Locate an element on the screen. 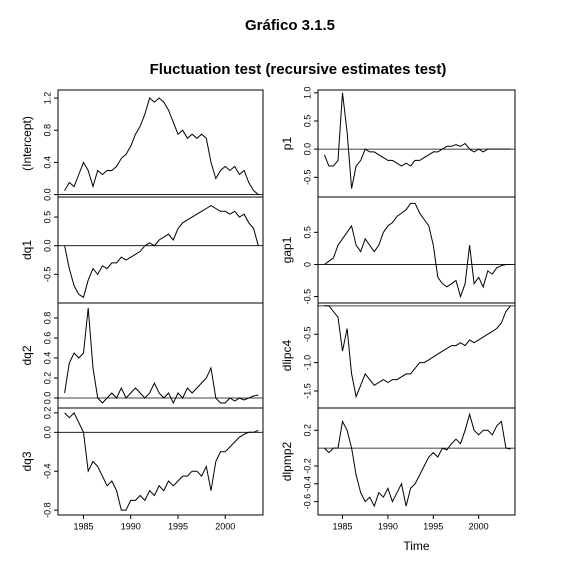 This screenshot has height=567, width=585. y-axis-label: dlipc4 is located at coordinates (287, 356).